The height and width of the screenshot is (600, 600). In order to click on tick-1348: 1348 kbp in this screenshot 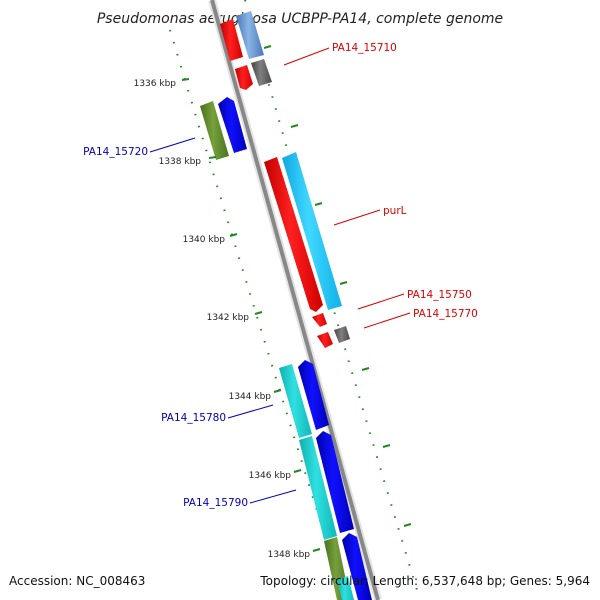, I will do `click(294, 554)`.